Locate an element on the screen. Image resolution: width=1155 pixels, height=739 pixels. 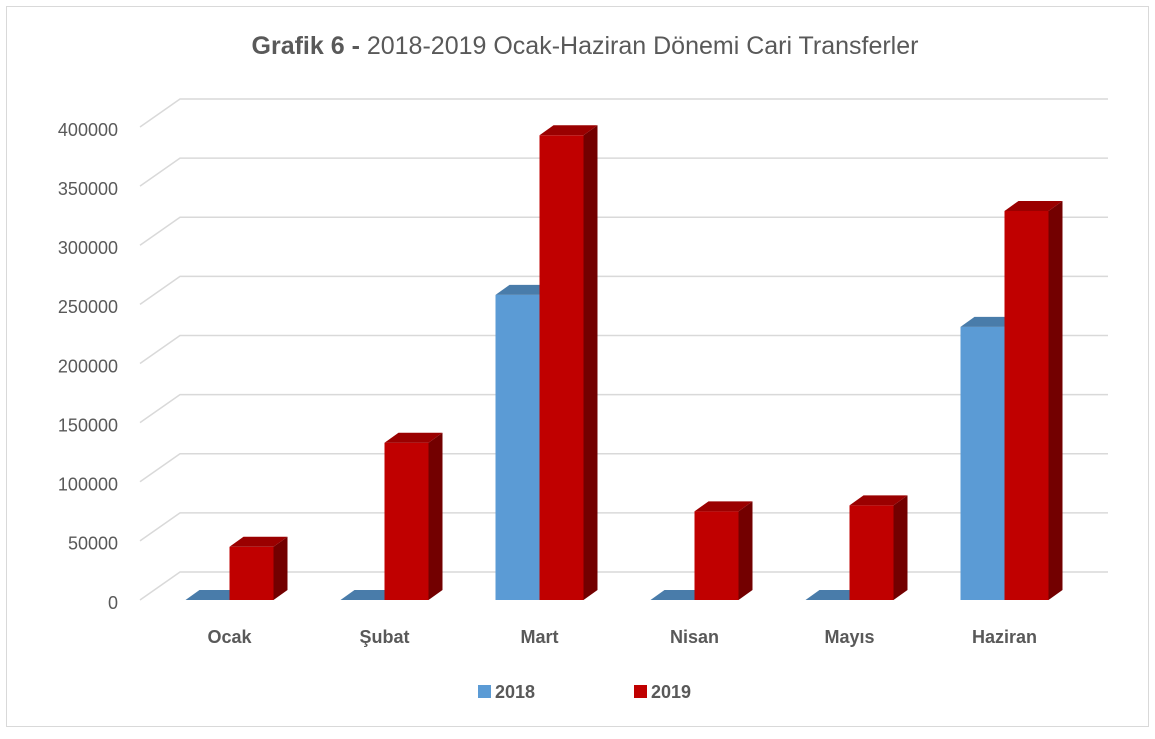
x-tick-label: Nisan is located at coordinates (694, 637).